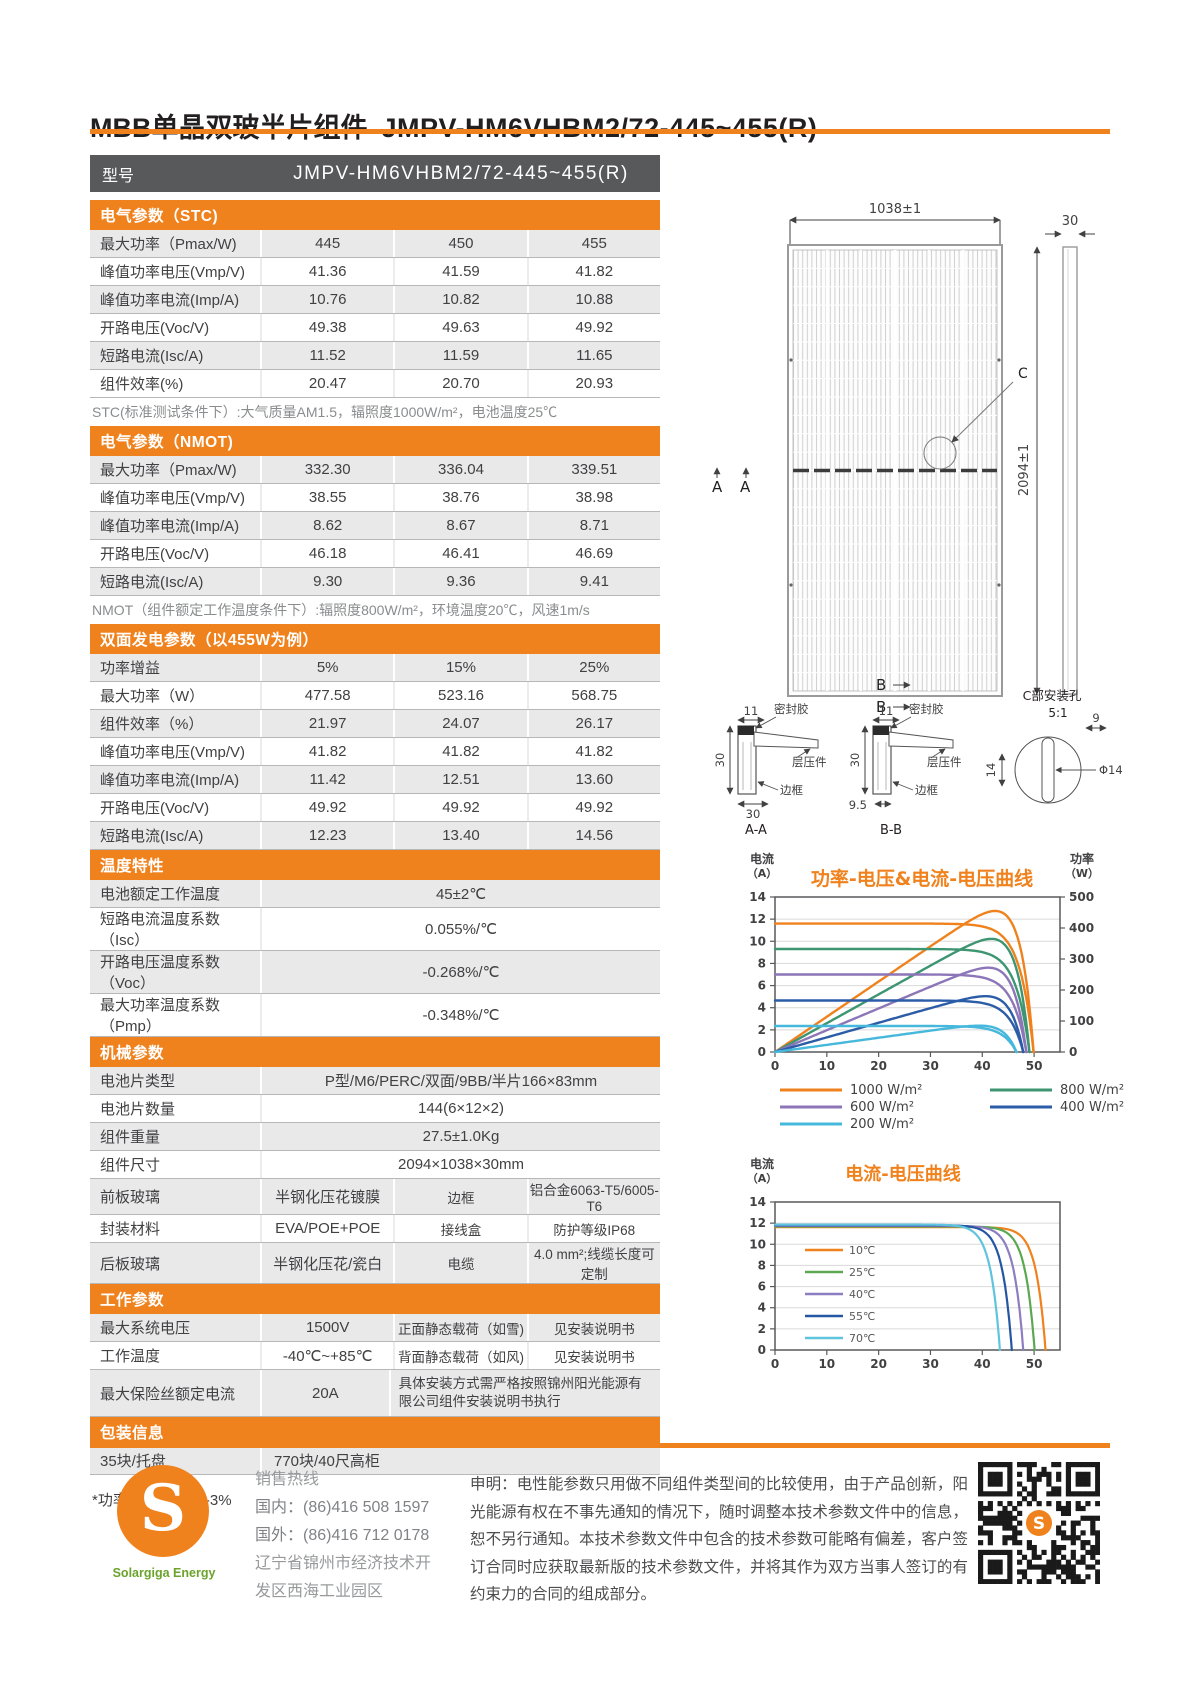  Describe the element at coordinates (1034, 1364) in the screenshot. I see `x-tick-label: 50` at that location.